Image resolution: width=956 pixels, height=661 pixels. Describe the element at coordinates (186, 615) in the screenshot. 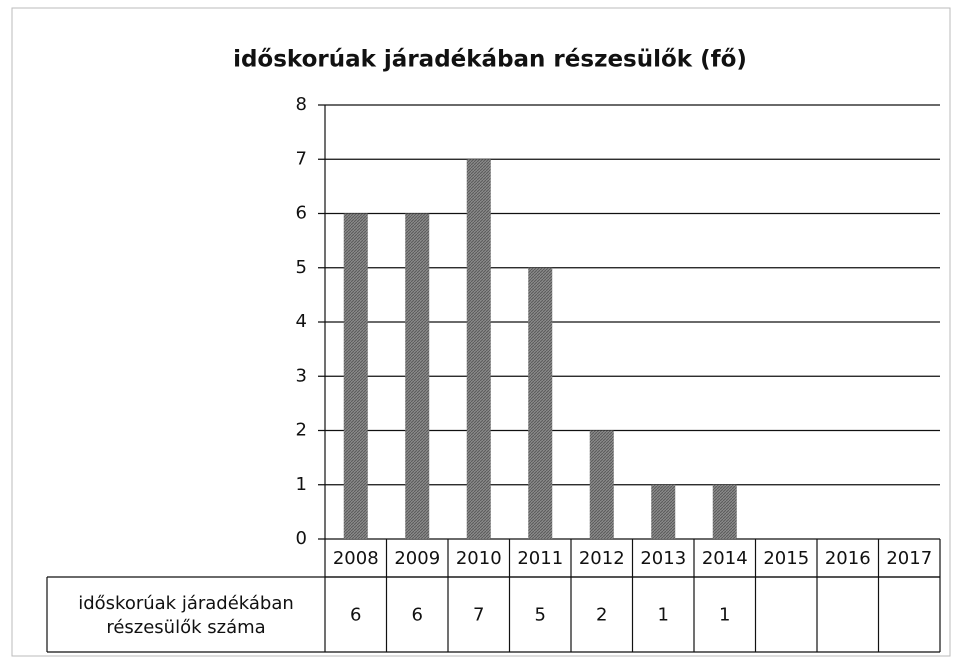

I see `table-row-label: időskorúak járadékában részesülők száma` at that location.